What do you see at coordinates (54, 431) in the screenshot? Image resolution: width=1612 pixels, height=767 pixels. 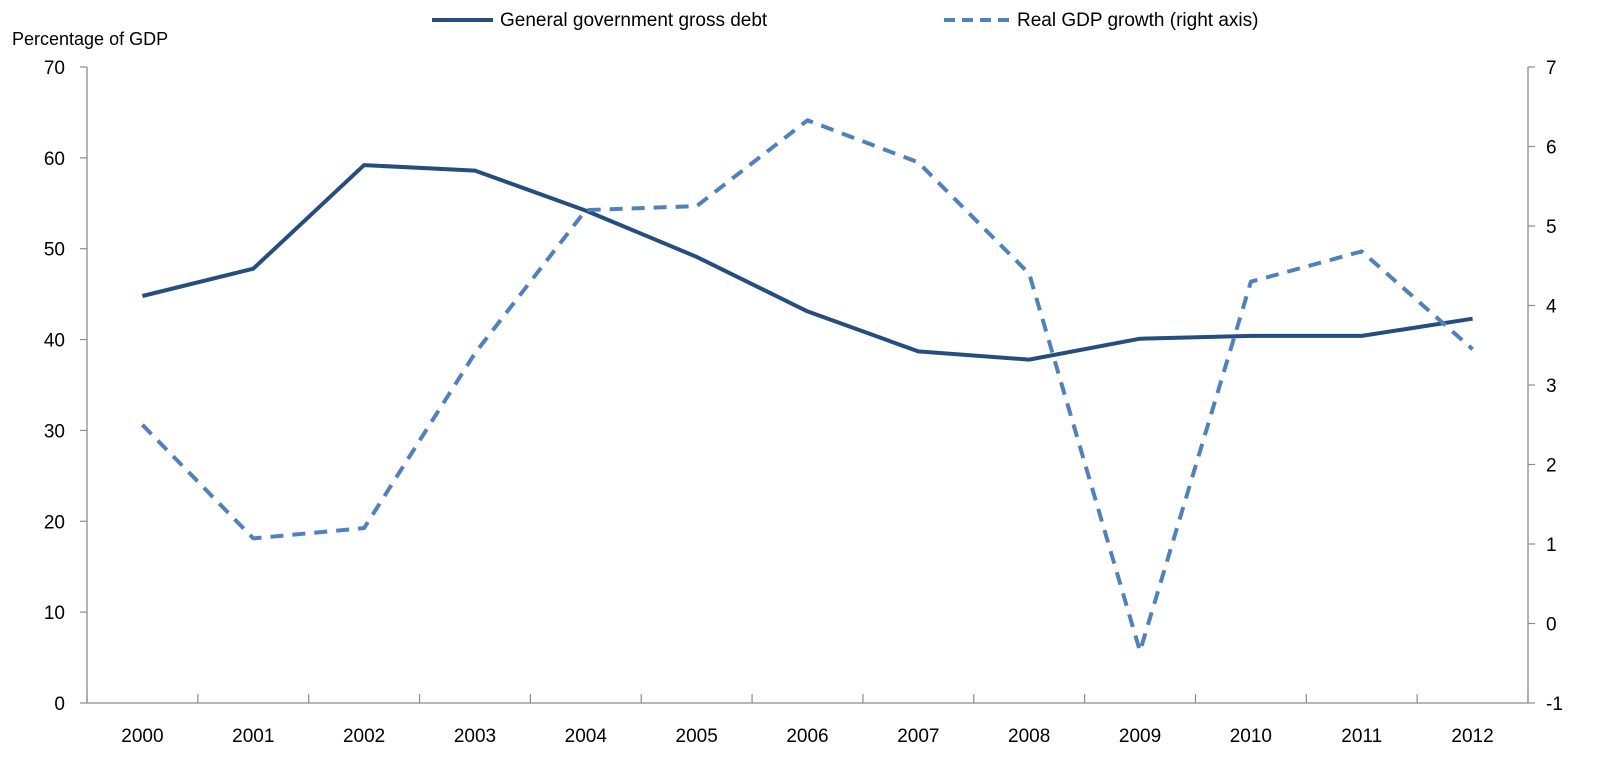 I see `y-left-tick-label: 30` at bounding box center [54, 431].